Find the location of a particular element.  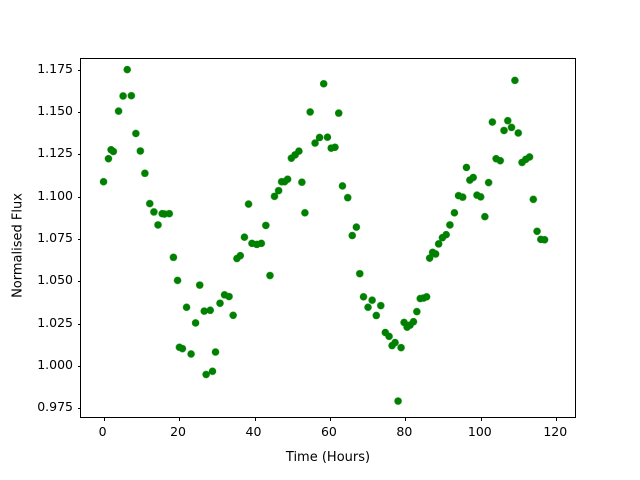

x-axis-label: Time (Hours) is located at coordinates (328, 457).